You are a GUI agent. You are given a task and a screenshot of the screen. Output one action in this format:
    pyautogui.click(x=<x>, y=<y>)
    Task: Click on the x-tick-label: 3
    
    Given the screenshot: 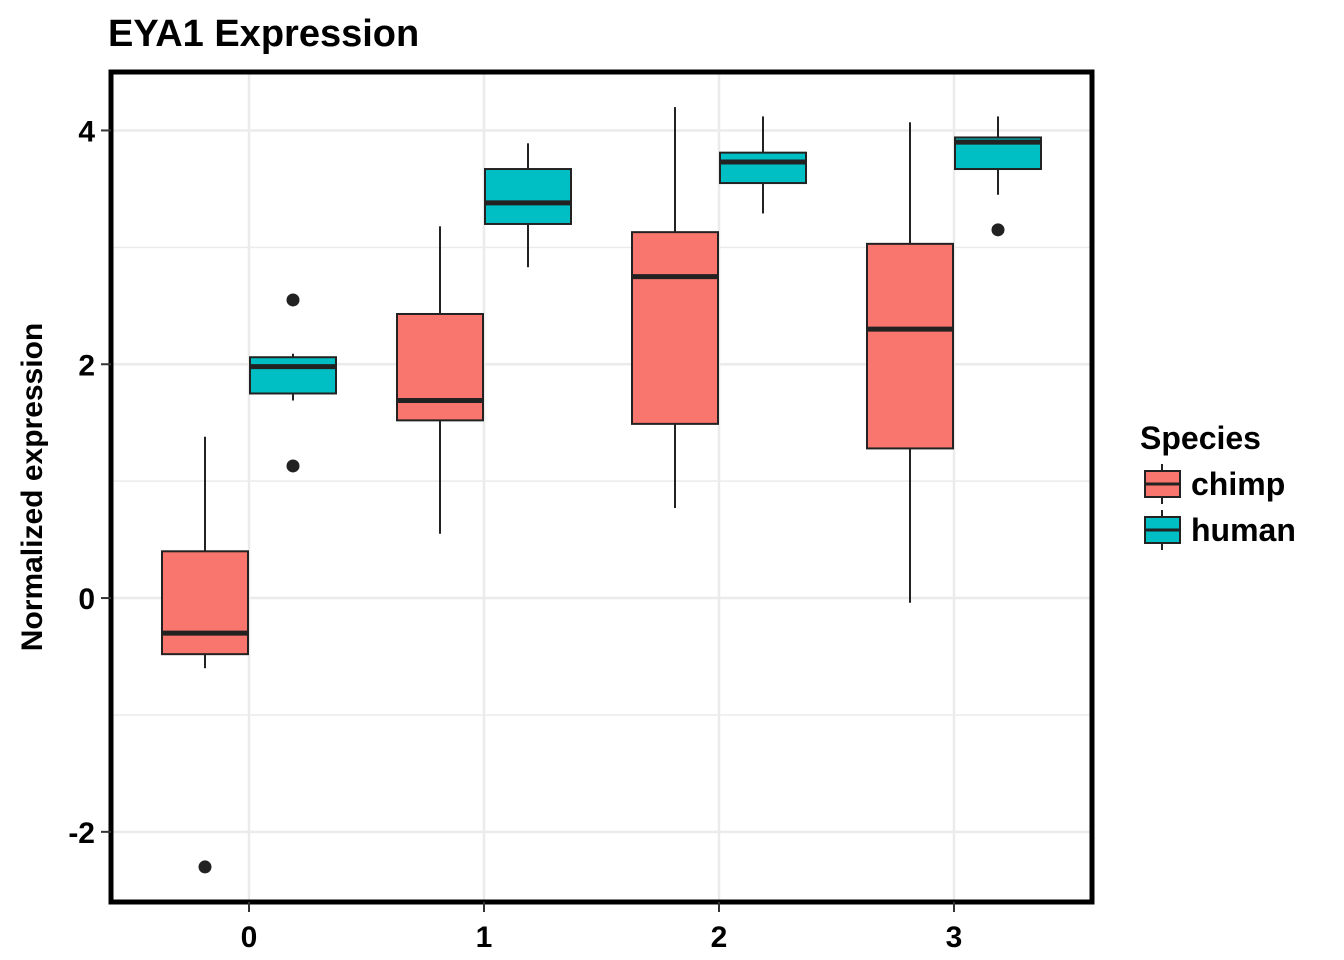 What is the action you would take?
    pyautogui.click(x=954, y=937)
    